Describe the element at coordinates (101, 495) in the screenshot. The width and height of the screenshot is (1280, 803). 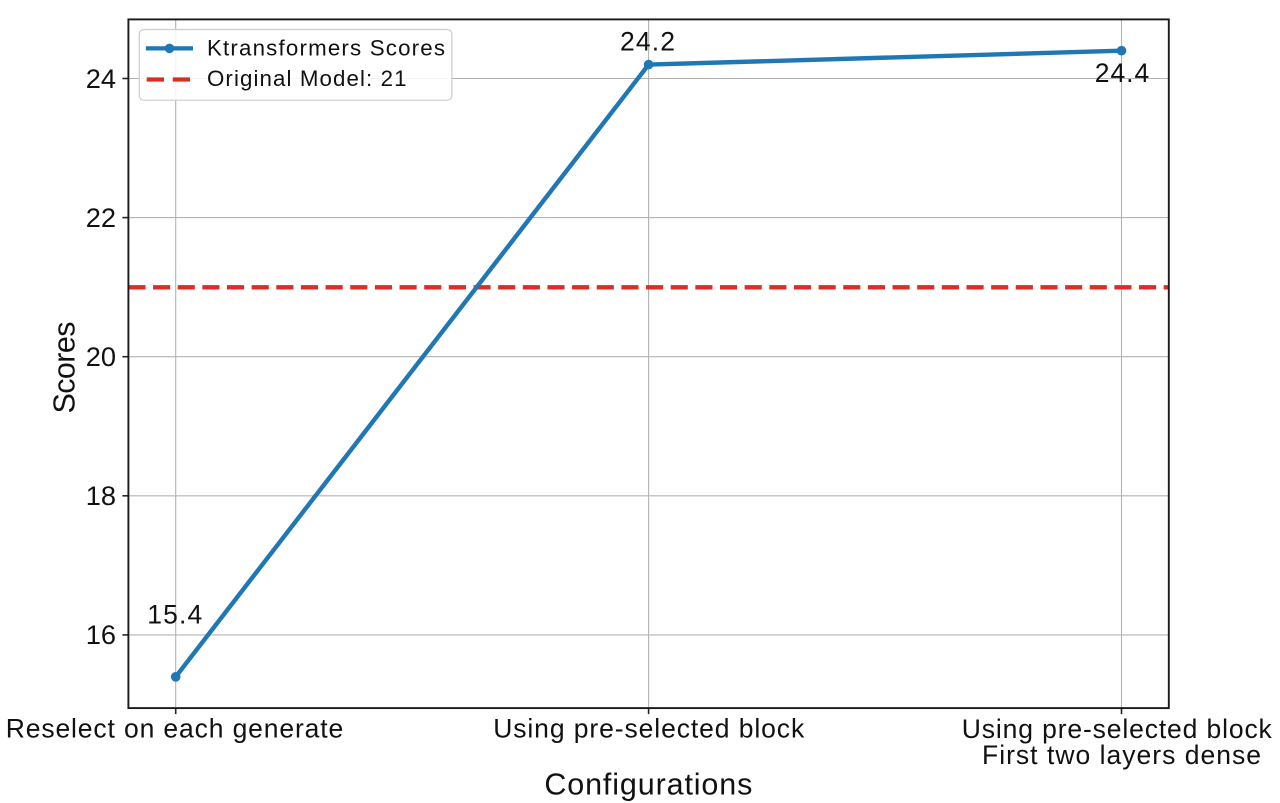
I see `svg-text: 18` at that location.